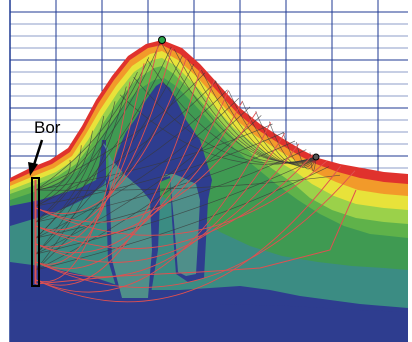  I want to click on arrow-head-icon, so click(33, 169).